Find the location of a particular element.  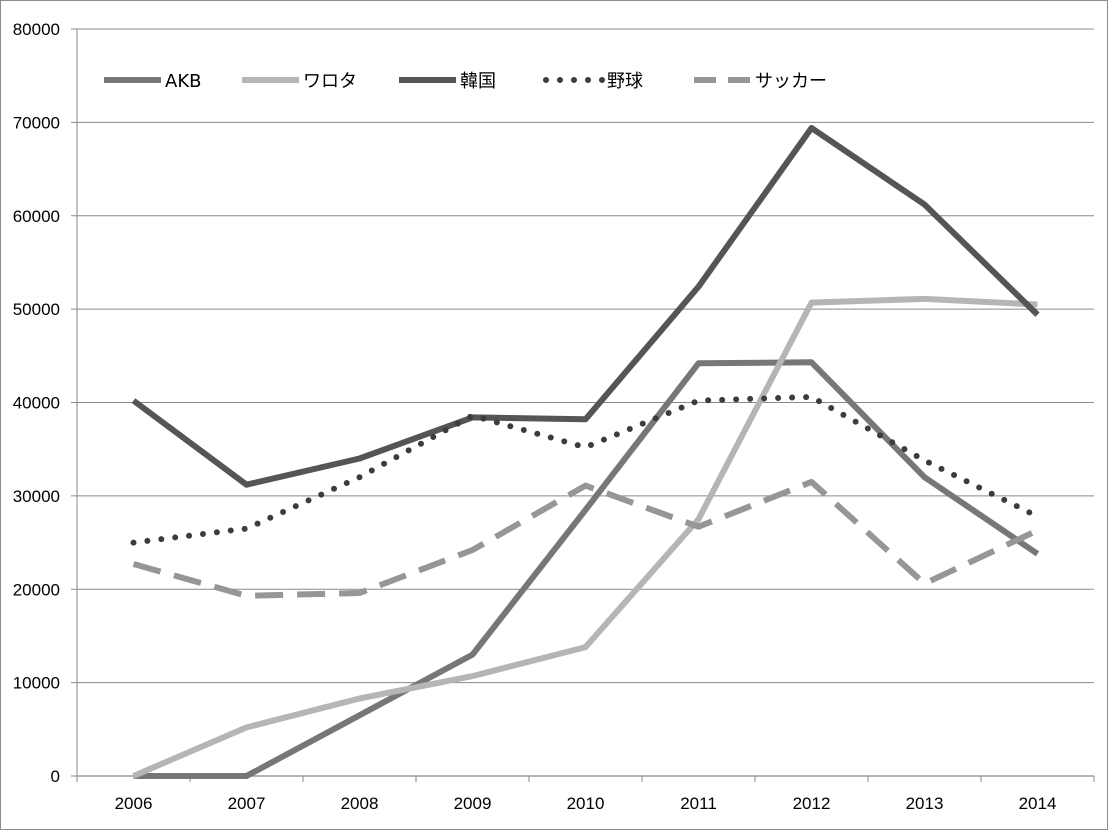

y-tick-label: 30000 is located at coordinates (36, 496).